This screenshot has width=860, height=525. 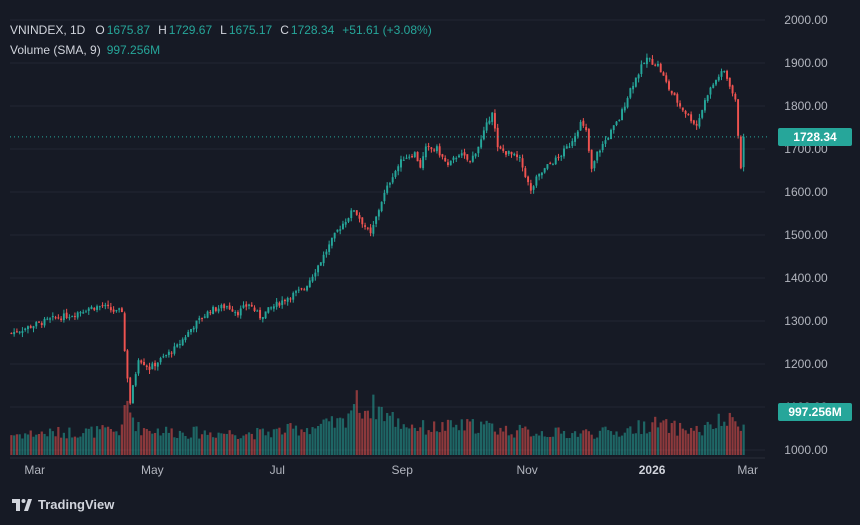 What do you see at coordinates (806, 278) in the screenshot?
I see `y-tick-label: 1400.00` at bounding box center [806, 278].